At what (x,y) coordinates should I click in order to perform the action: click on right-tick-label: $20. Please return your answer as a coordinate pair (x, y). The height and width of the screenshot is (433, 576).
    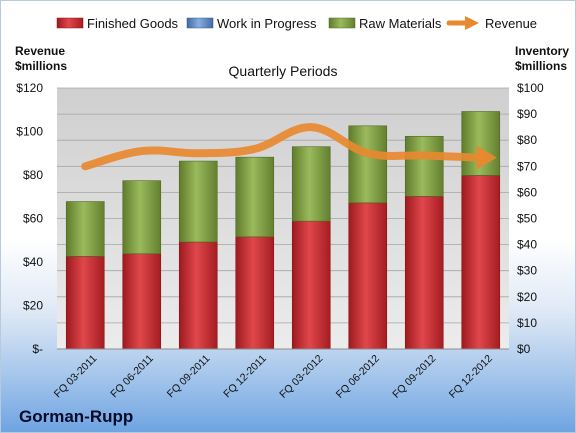
    Looking at the image, I should click on (527, 297).